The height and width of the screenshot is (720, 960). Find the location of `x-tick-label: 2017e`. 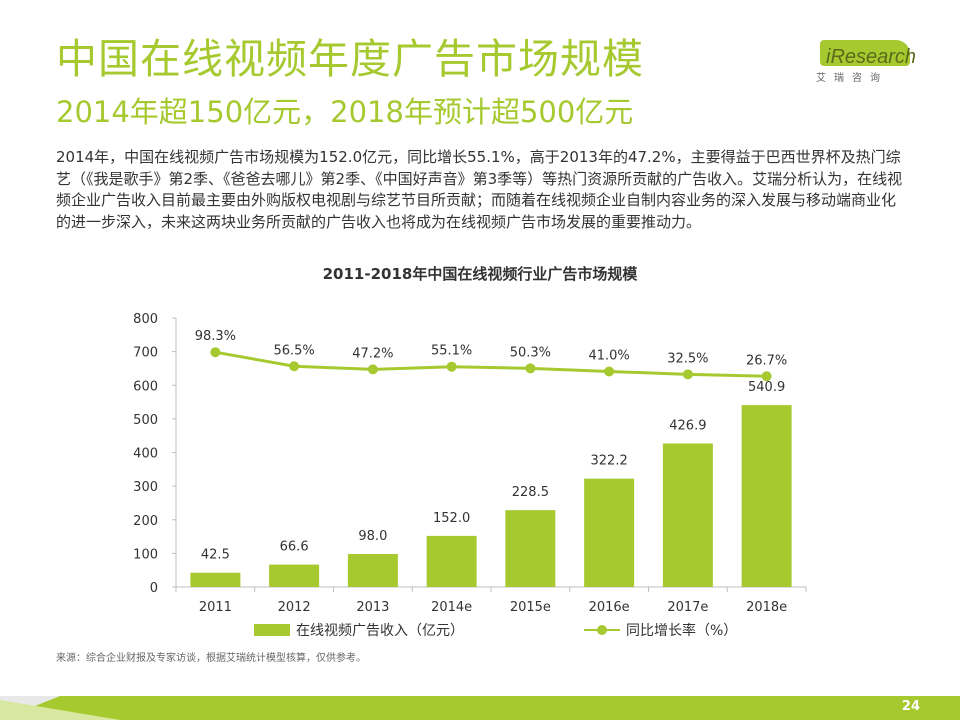

x-tick-label: 2017e is located at coordinates (687, 607).